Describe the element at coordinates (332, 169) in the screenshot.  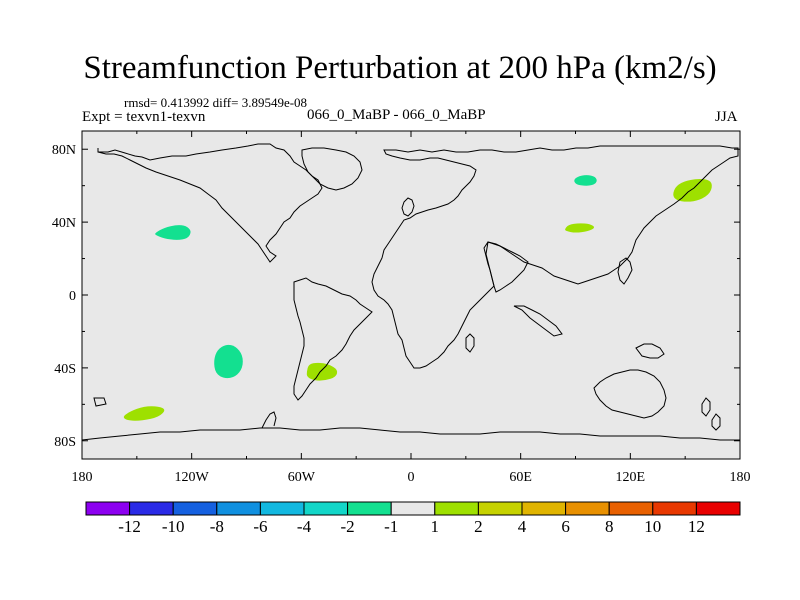
I see `coastline-greenland` at that location.